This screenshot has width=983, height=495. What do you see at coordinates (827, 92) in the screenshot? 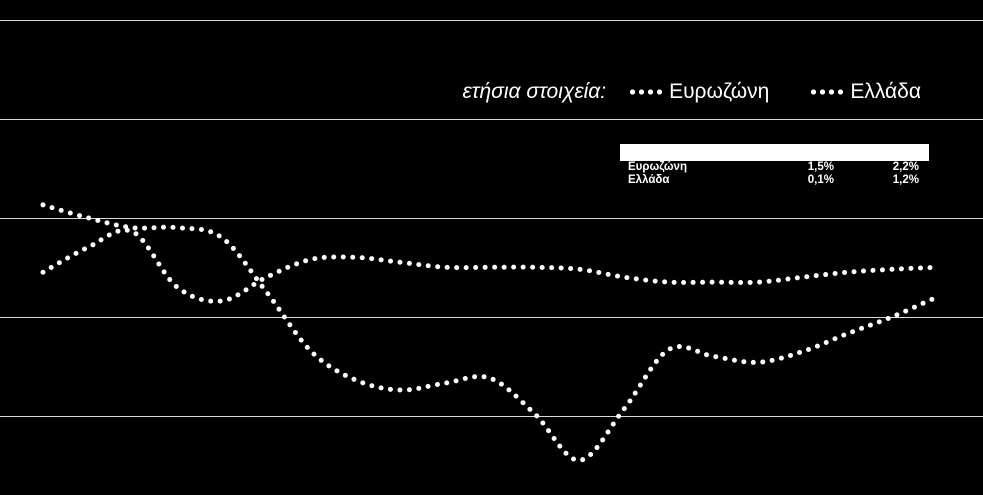
I see `legend-swatch-greece` at bounding box center [827, 92].